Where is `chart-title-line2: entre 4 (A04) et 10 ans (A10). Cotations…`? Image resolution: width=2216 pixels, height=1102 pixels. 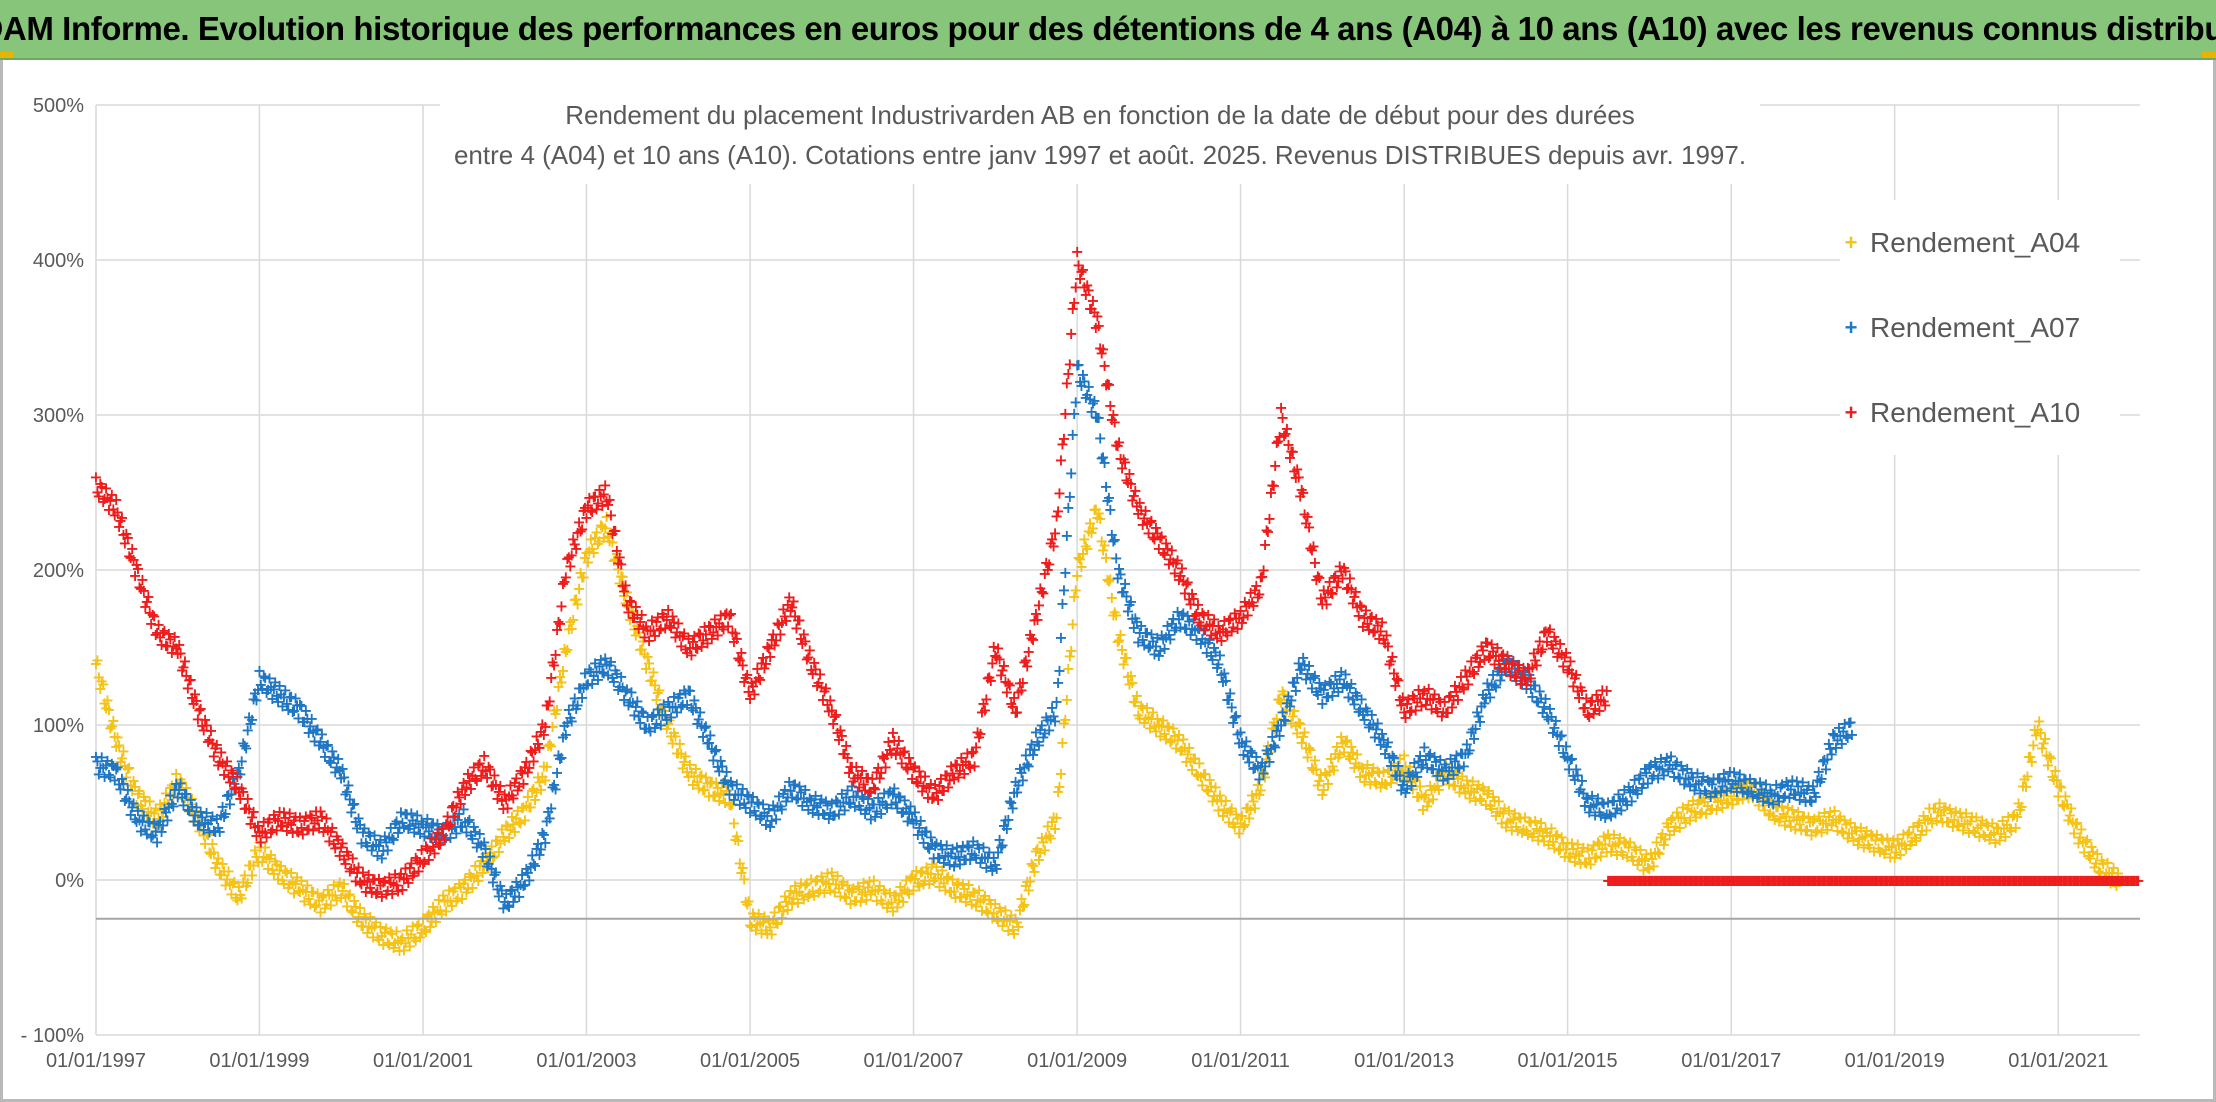
chart-title-line2: entre 4 (A04) et 10 ans (A10). Cotations… is located at coordinates (1100, 155).